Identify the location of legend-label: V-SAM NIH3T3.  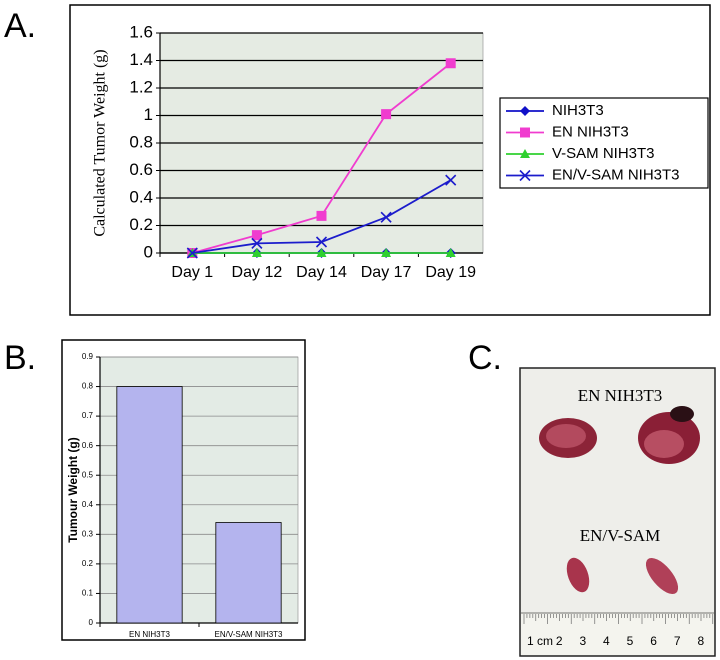
(603, 153).